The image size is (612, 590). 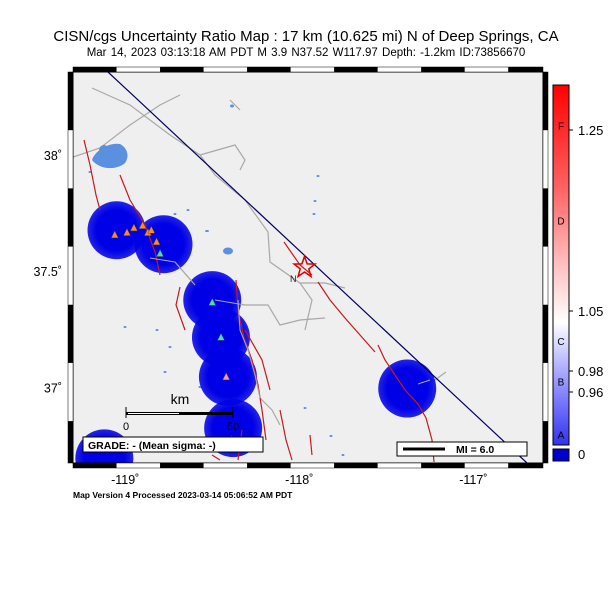 What do you see at coordinates (560, 342) in the screenshot?
I see `colorbar-grade-letter: C` at bounding box center [560, 342].